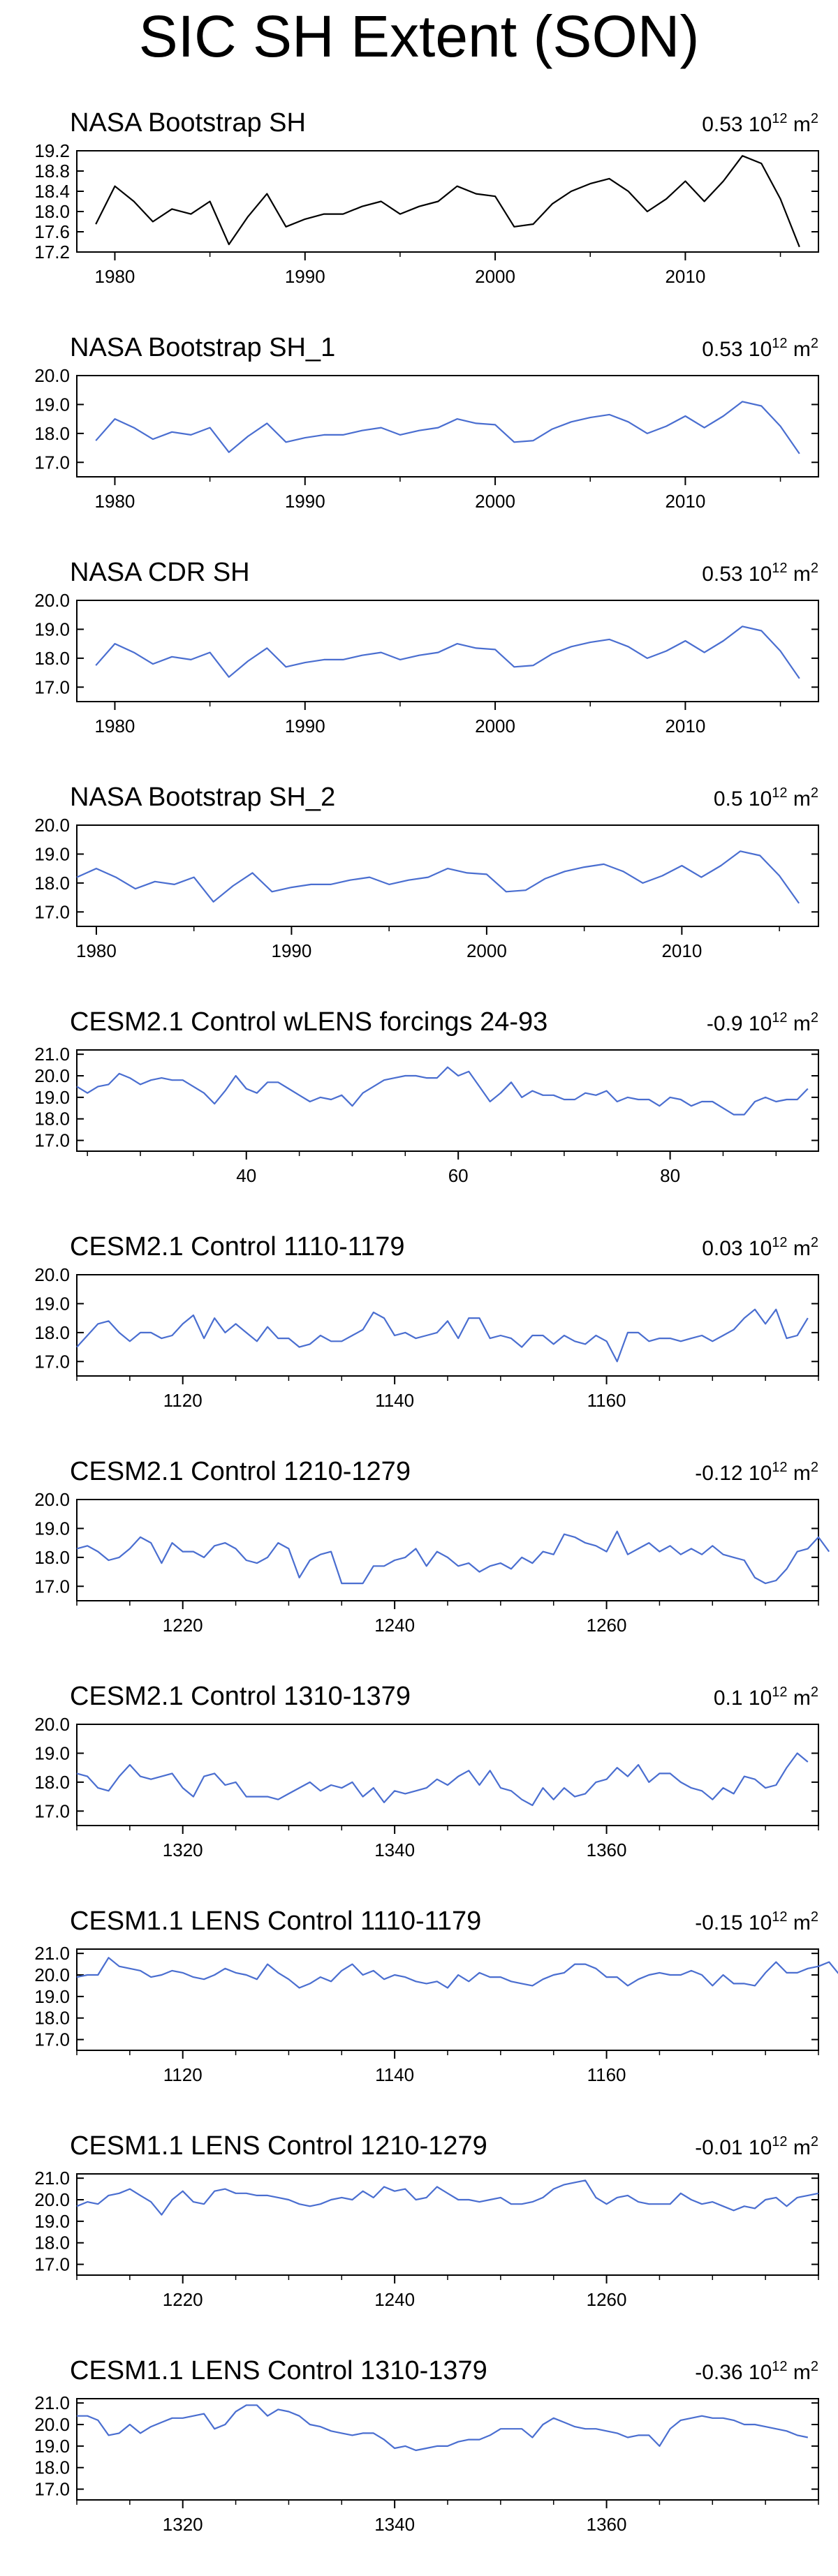 This screenshot has width=838, height=2576. What do you see at coordinates (52, 252) in the screenshot?
I see `y-tick-label: 17.2` at bounding box center [52, 252].